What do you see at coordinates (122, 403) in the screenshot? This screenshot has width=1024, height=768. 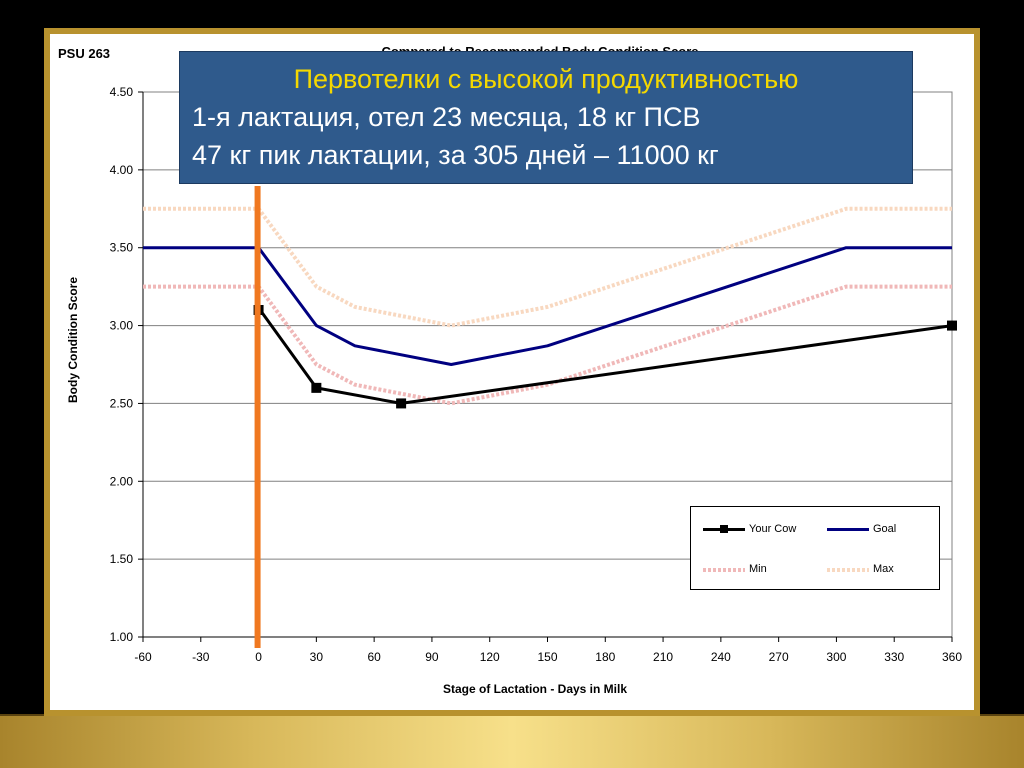 I see `y-tick-label: 2.50` at bounding box center [122, 403].